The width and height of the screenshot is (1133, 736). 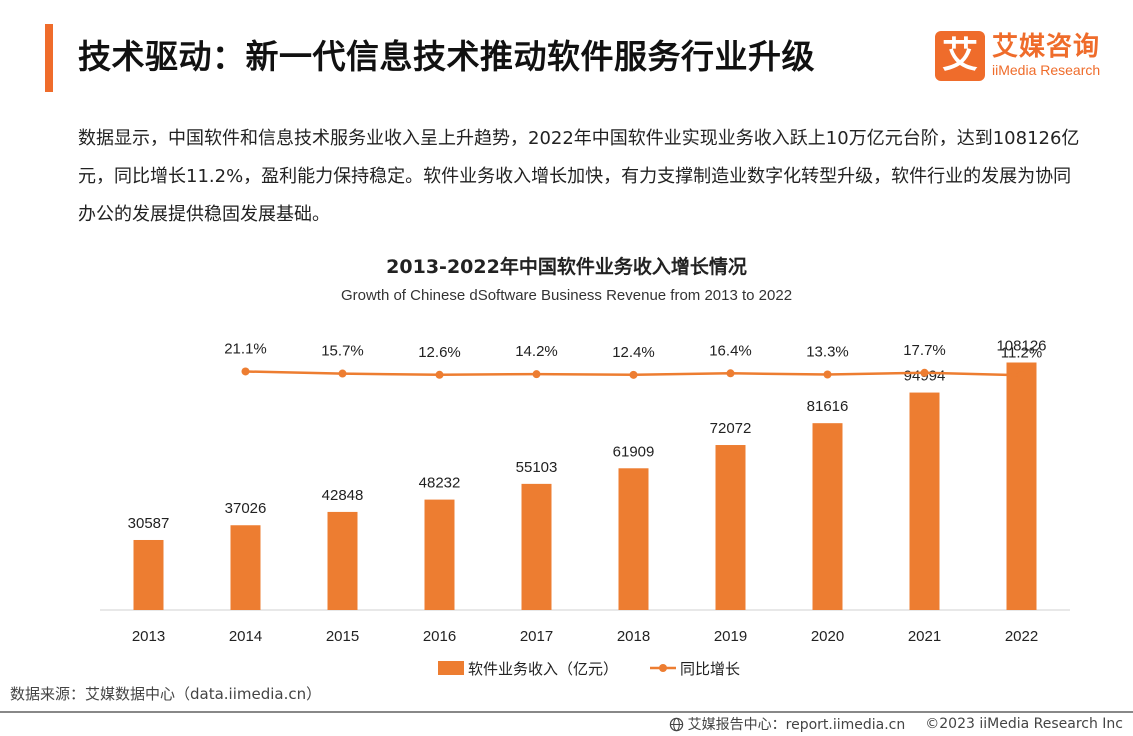 I want to click on growth-point-2015, so click(x=342, y=373).